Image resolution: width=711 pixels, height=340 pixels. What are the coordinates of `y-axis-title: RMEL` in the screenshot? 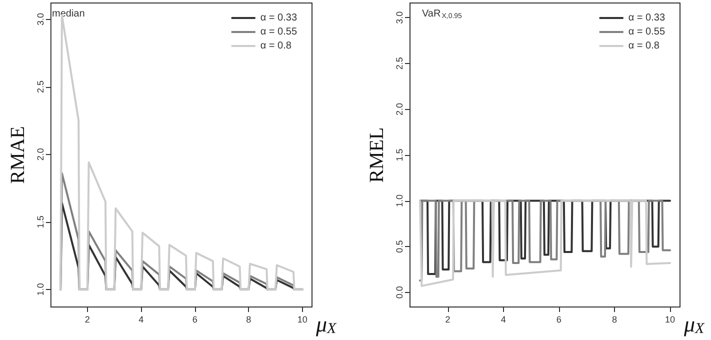 It's located at (377, 155).